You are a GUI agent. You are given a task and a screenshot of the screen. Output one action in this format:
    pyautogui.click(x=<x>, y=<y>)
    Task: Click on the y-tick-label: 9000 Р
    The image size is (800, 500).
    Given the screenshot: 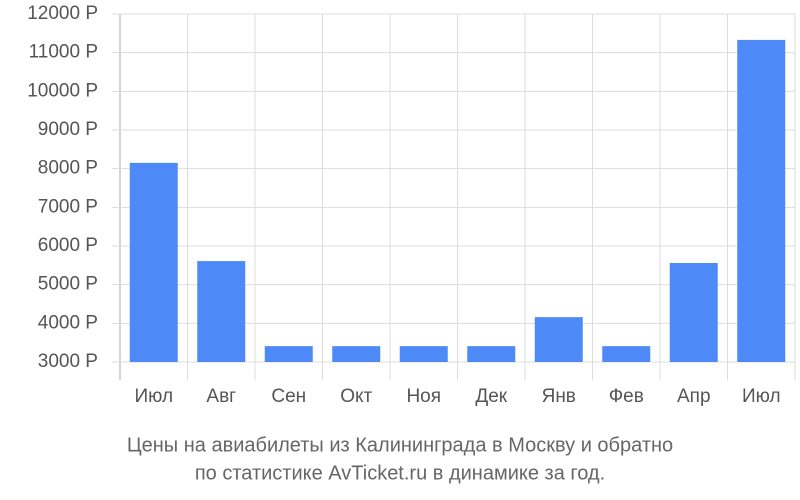 What is the action you would take?
    pyautogui.click(x=68, y=129)
    